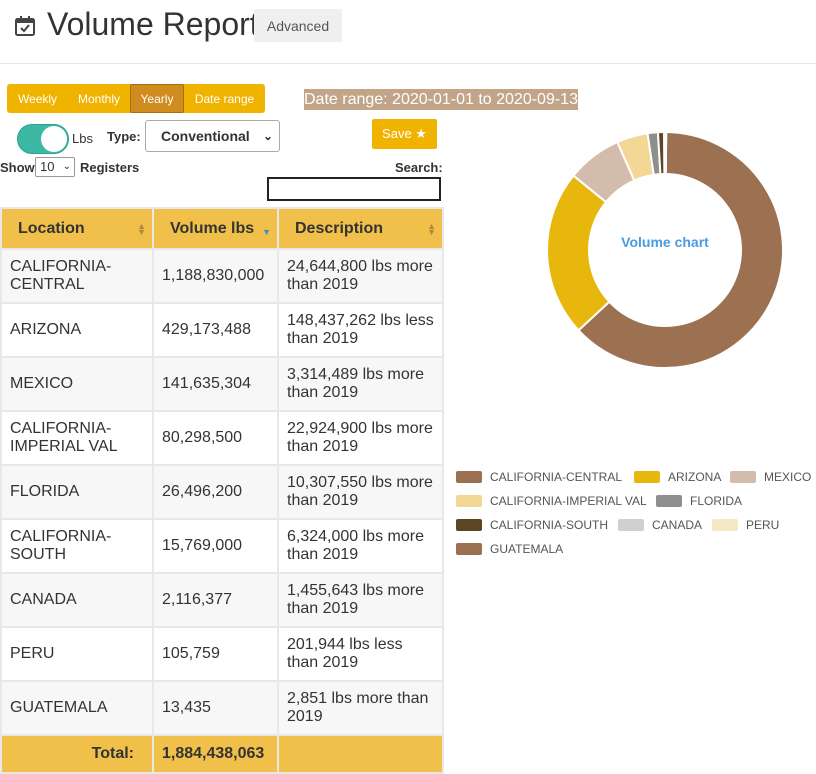  Describe the element at coordinates (215, 600) in the screenshot. I see `volume-cell: 2,116,377` at that location.